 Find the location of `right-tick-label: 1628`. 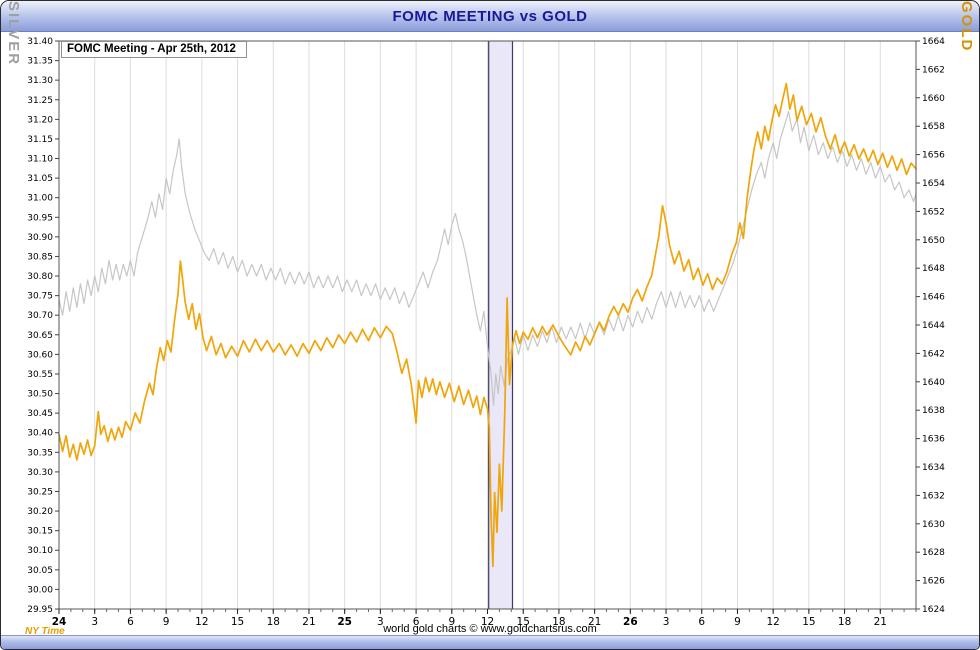

right-tick-label: 1628 is located at coordinates (933, 553).